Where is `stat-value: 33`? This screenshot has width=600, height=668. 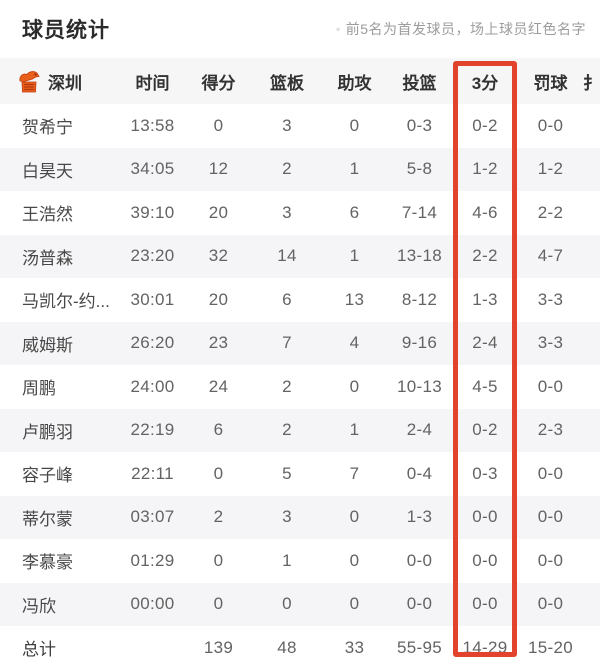 stat-value: 33 is located at coordinates (354, 647).